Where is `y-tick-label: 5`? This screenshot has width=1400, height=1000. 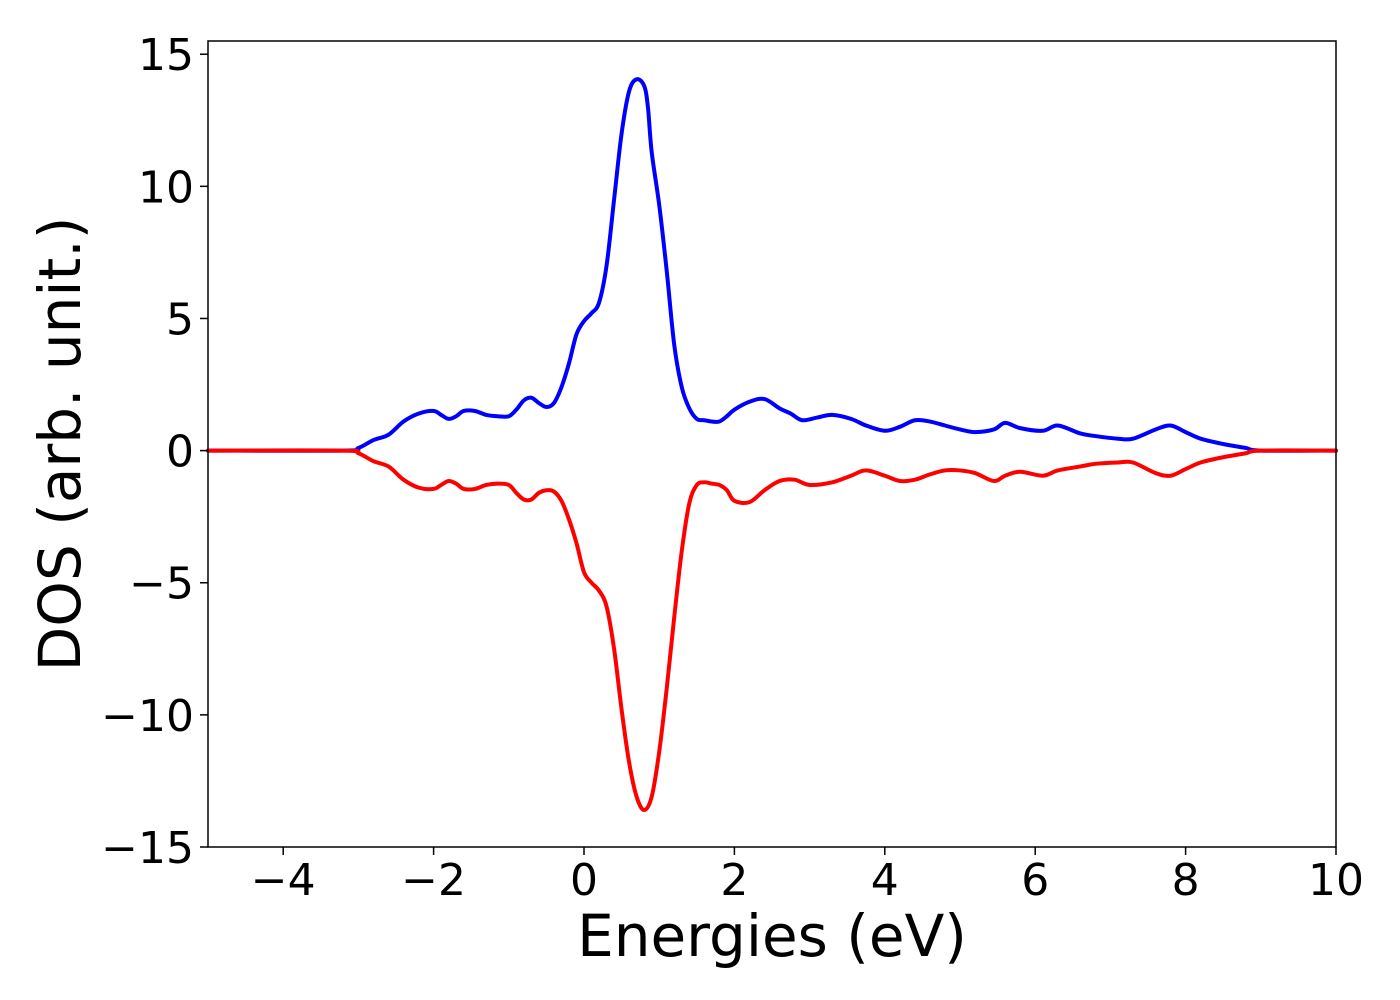
y-tick-label: 5 is located at coordinates (180, 319).